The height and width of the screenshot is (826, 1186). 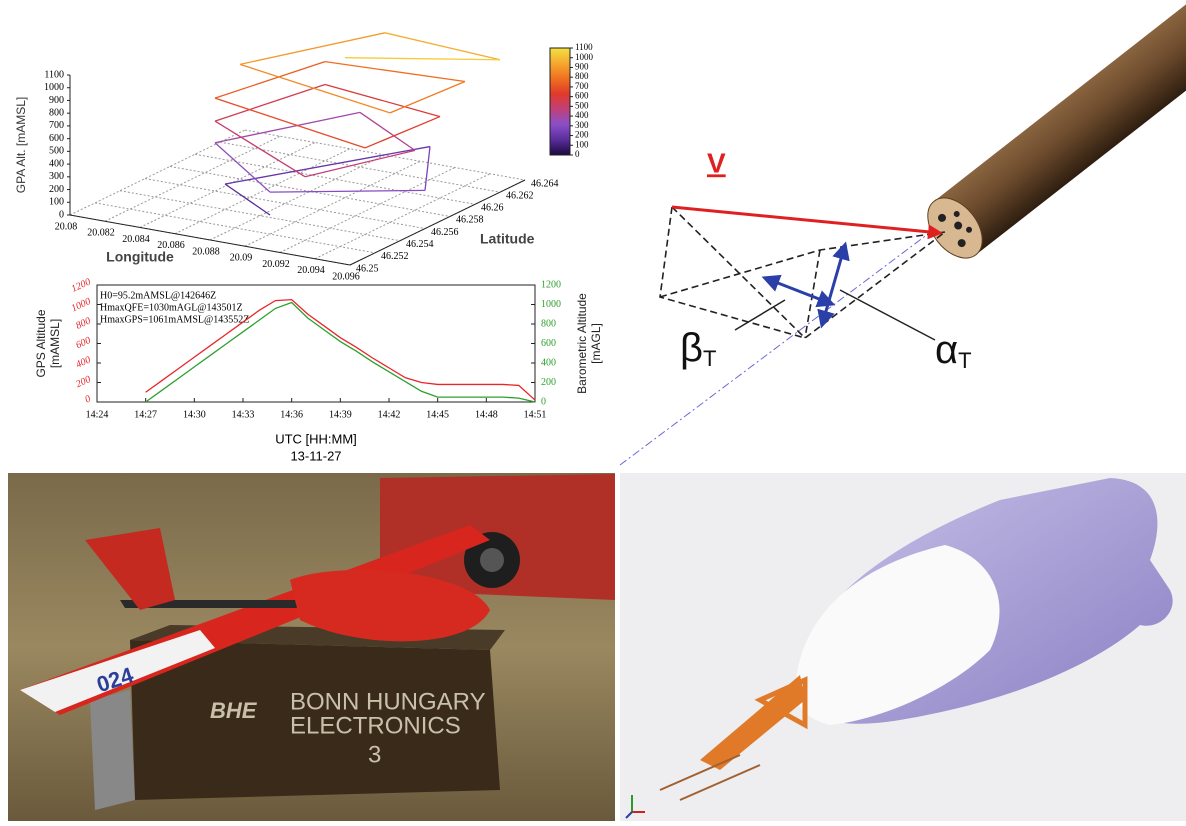 What do you see at coordinates (315, 455) in the screenshot?
I see `subtitle: 13-11-27` at bounding box center [315, 455].